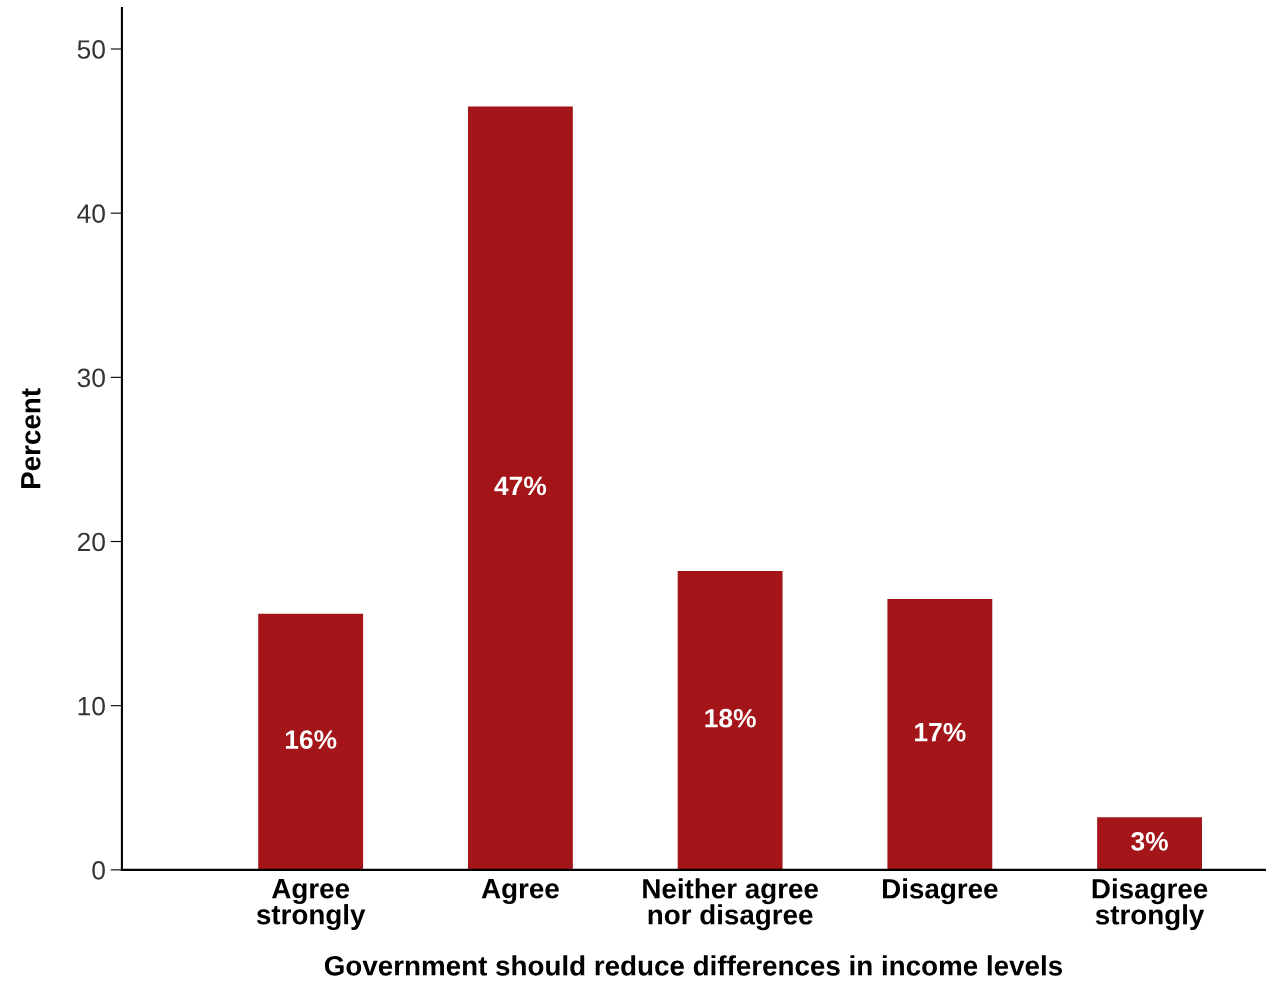  I want to click on y-axis-title: Percent, so click(31, 438).